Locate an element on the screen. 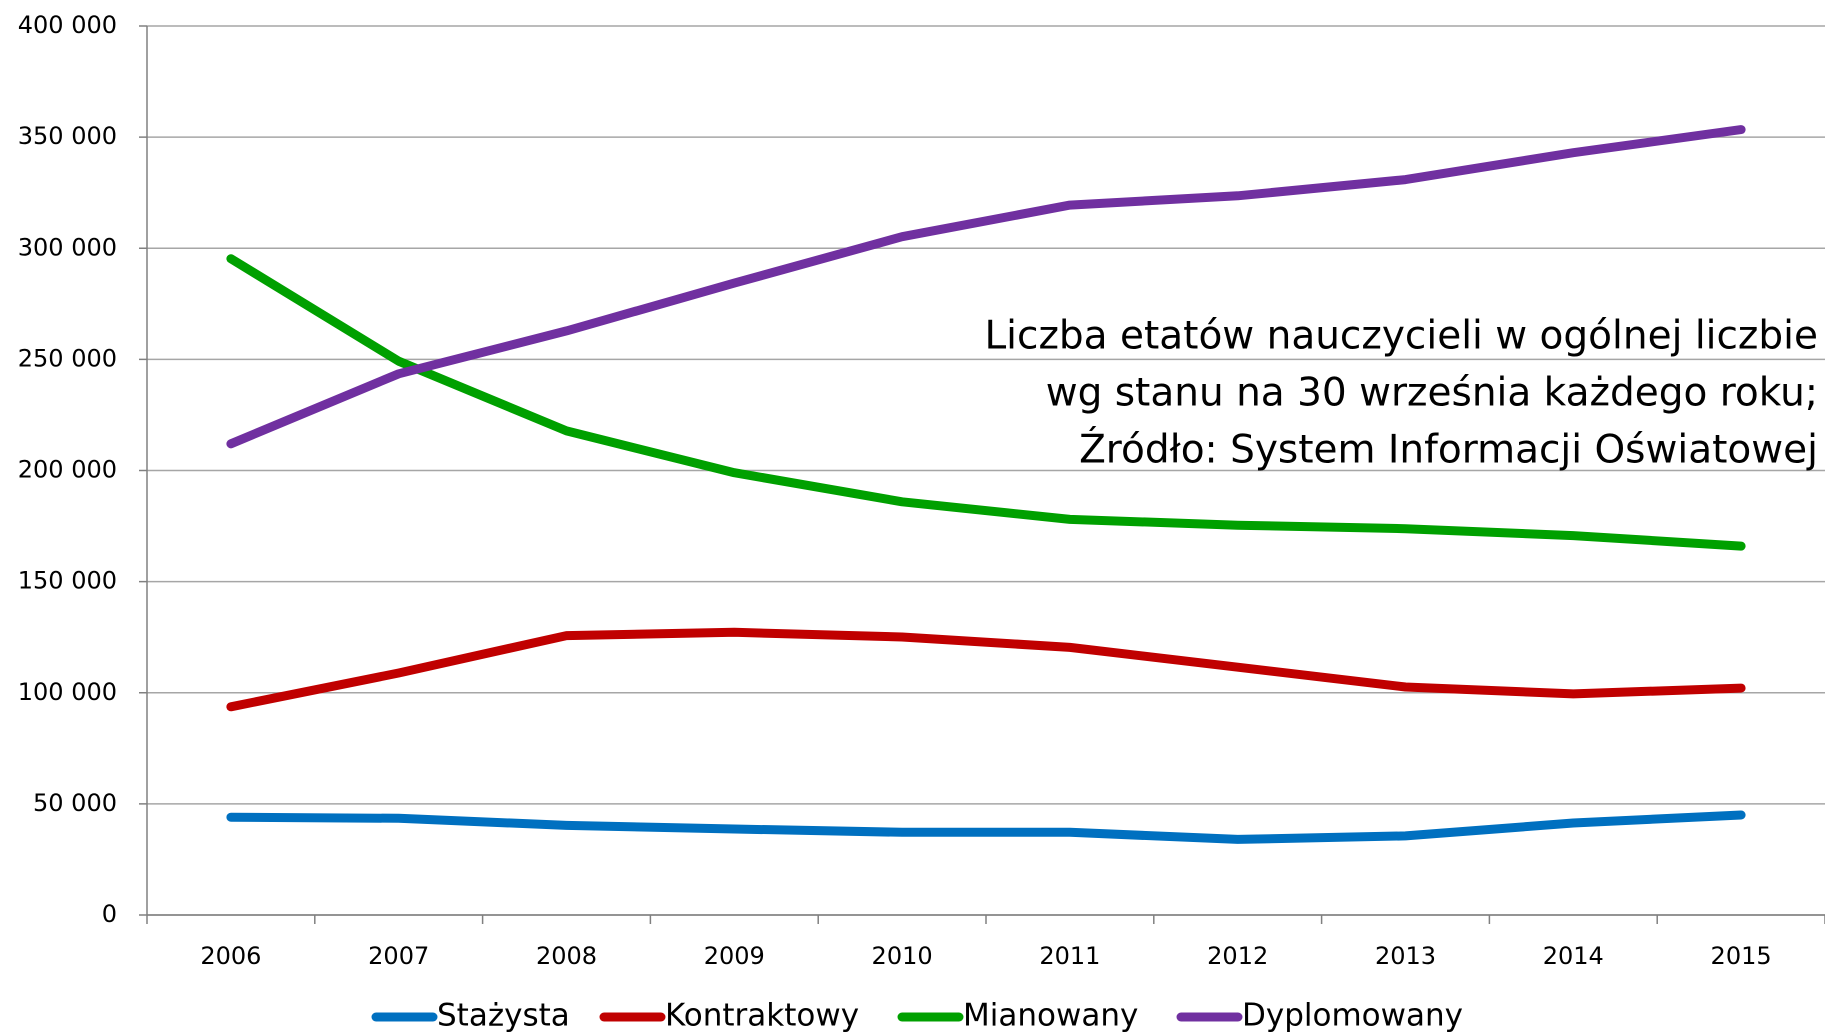  x-tick-label: 2014 is located at coordinates (1573, 956).